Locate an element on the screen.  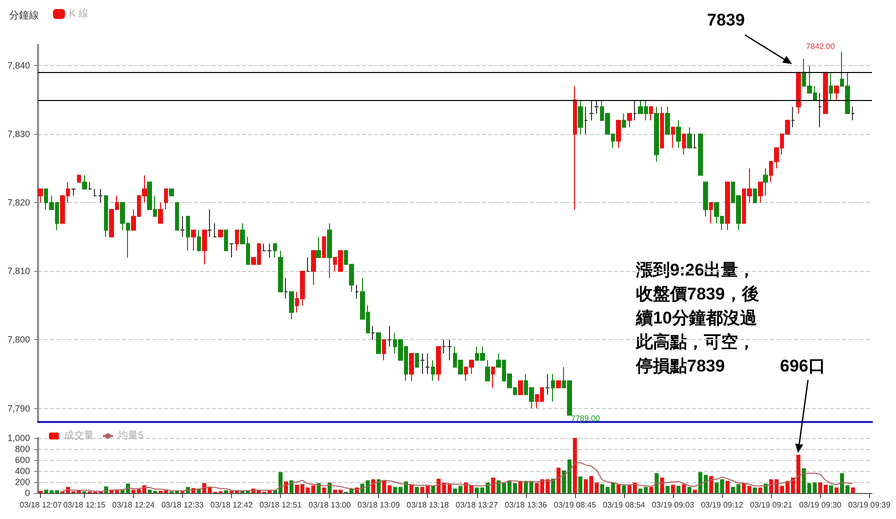
x-tick-label: 03/19 09:30 is located at coordinates (820, 505).